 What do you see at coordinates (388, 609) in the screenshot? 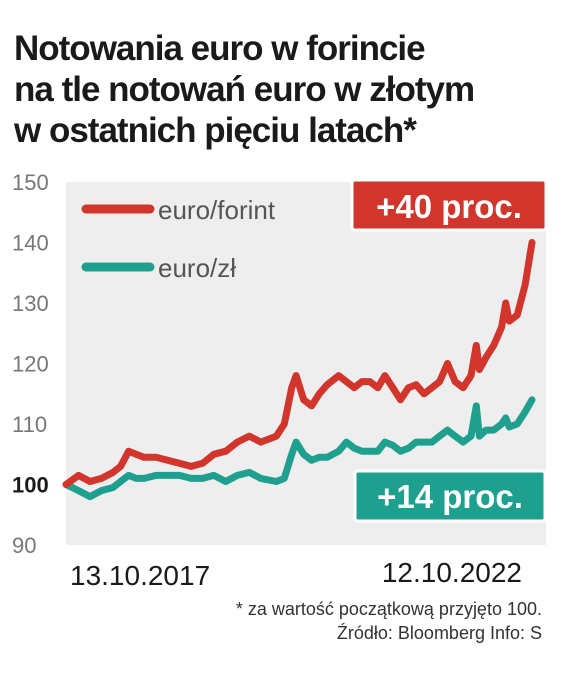
I see `footnote-text: * za wartość początkową przyjęto 100.` at bounding box center [388, 609].